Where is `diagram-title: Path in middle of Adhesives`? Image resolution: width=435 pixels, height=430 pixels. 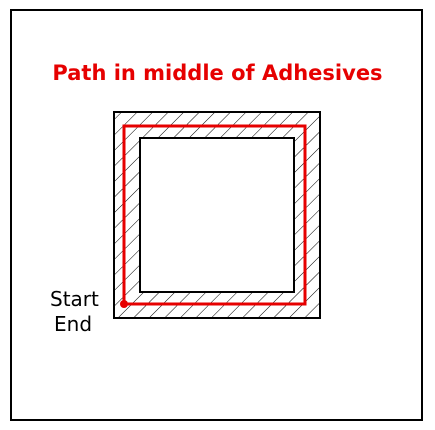 diagram-title: Path in middle of Adhesives is located at coordinates (217, 73).